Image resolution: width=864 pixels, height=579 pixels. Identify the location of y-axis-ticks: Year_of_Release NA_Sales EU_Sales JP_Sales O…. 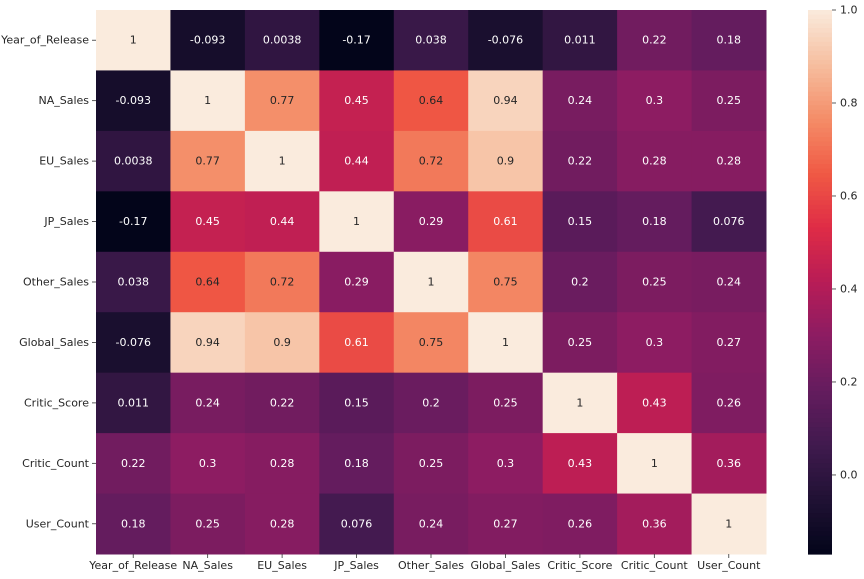
(48, 282).